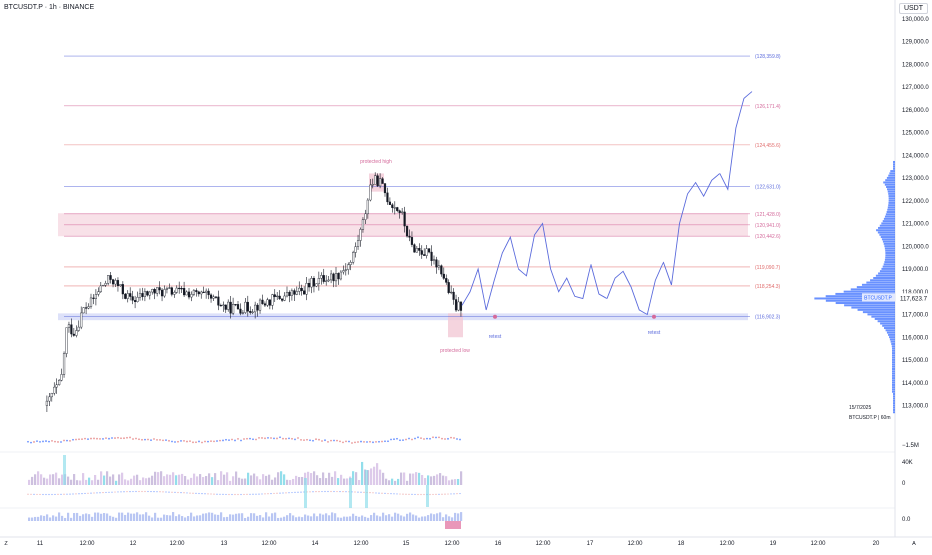 The height and width of the screenshot is (555, 932). Describe the element at coordinates (49, 7) in the screenshot. I see `symbol-title: BTCUSDT.P · 1h · BINANCE` at that location.